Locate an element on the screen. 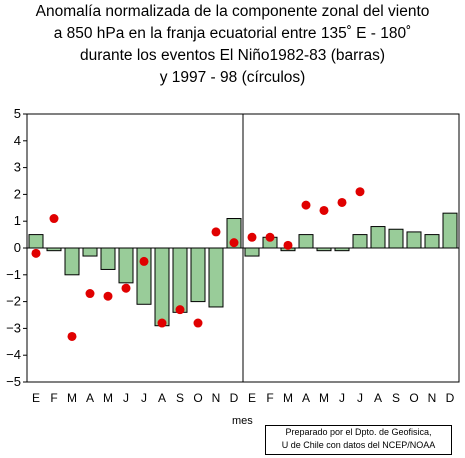 This screenshot has width=465, height=458. x-tick-label-8: S is located at coordinates (180, 398).